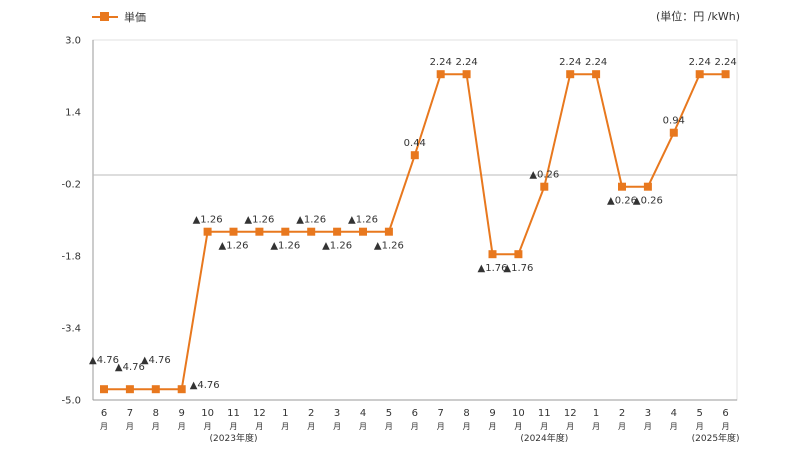 Image resolution: width=800 pixels, height=450 pixels. What do you see at coordinates (71, 329) in the screenshot?
I see `y-tick-label: -3.4` at bounding box center [71, 329].